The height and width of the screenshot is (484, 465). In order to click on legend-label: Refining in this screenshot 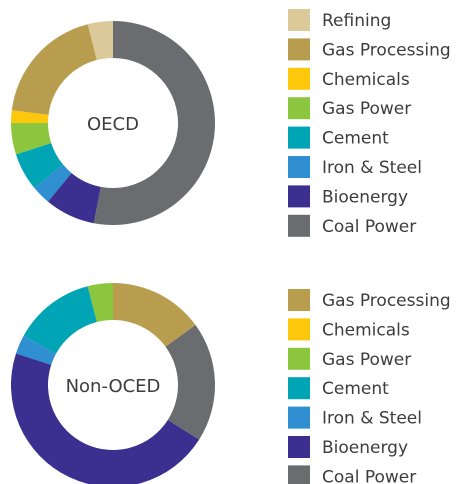, I will do `click(356, 21)`.